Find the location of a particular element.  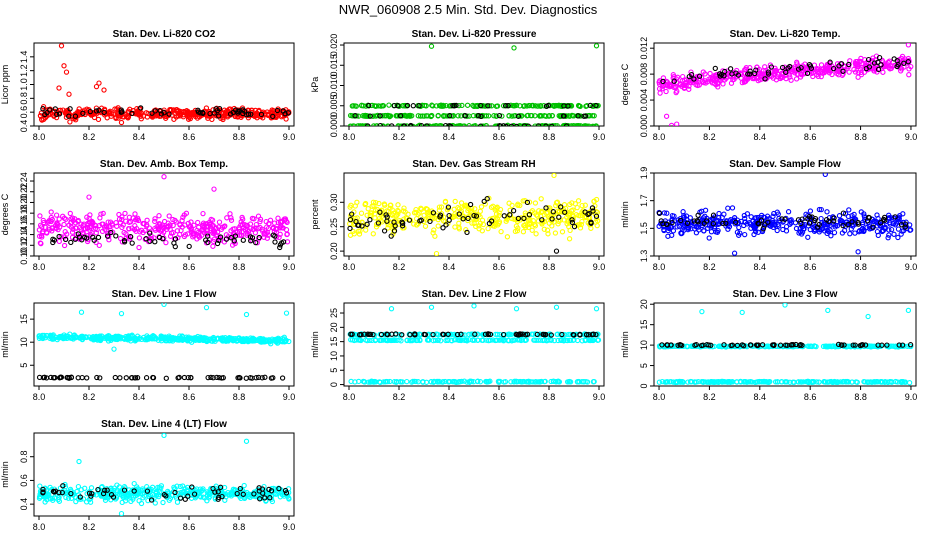

y-tick-label: 1.0 is located at coordinates (24, 84).